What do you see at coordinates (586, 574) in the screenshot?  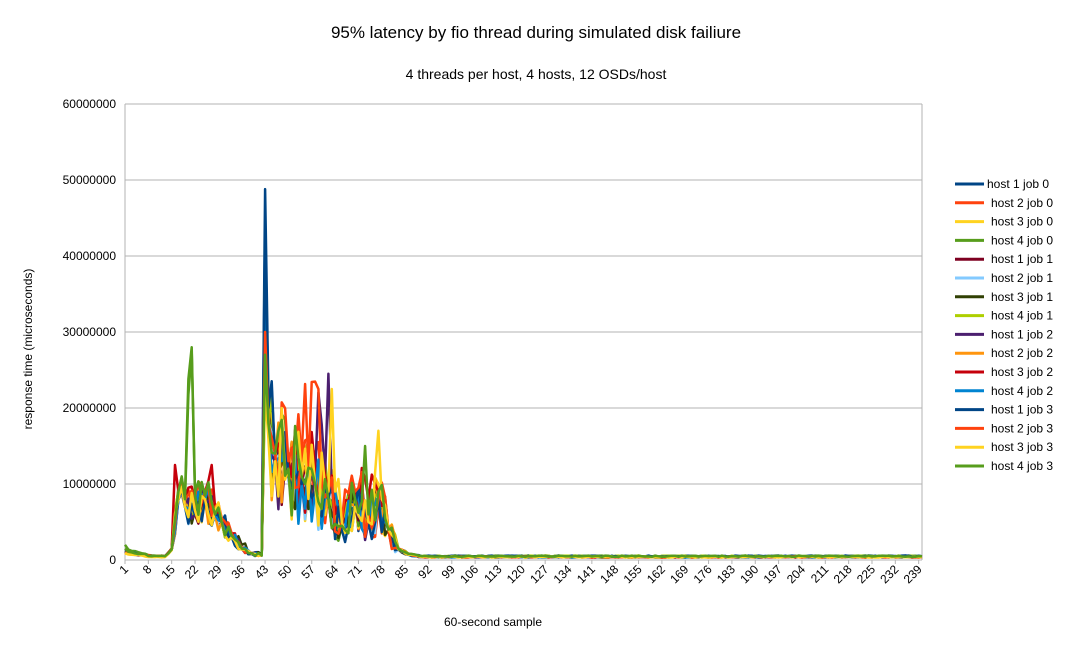 I see `x-tick-label: 141` at bounding box center [586, 574].